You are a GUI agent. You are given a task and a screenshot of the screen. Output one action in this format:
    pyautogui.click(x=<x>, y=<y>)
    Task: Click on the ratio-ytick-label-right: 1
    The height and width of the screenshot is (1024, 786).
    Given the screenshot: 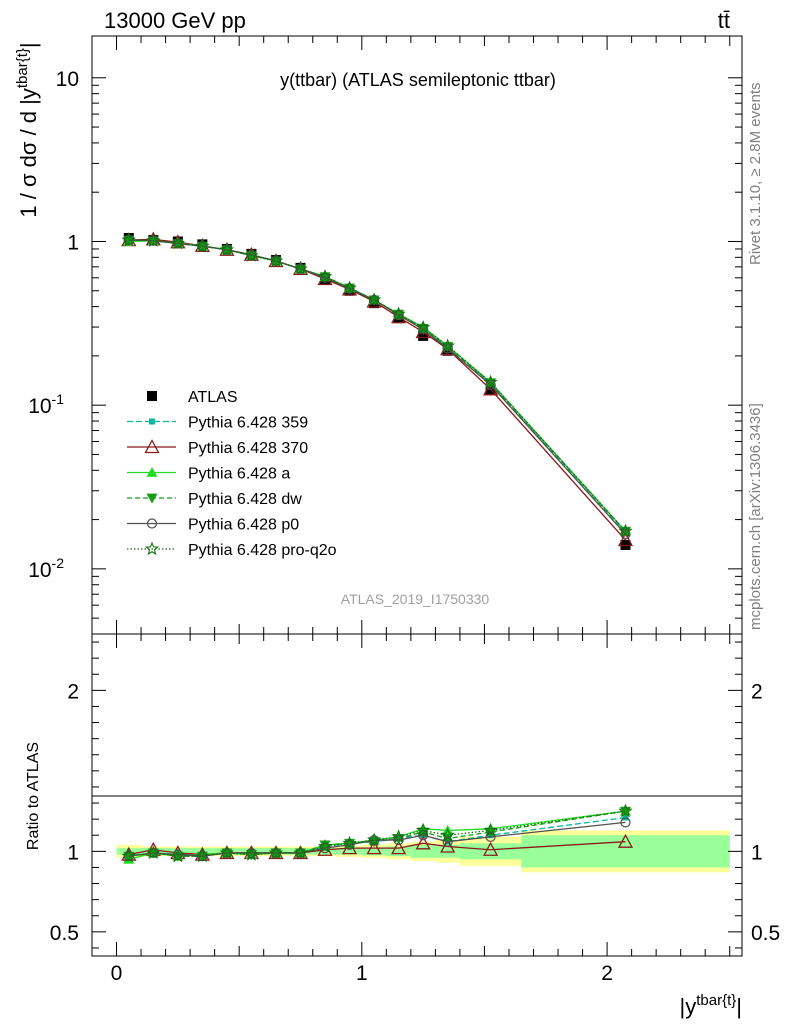 What is the action you would take?
    pyautogui.click(x=757, y=852)
    